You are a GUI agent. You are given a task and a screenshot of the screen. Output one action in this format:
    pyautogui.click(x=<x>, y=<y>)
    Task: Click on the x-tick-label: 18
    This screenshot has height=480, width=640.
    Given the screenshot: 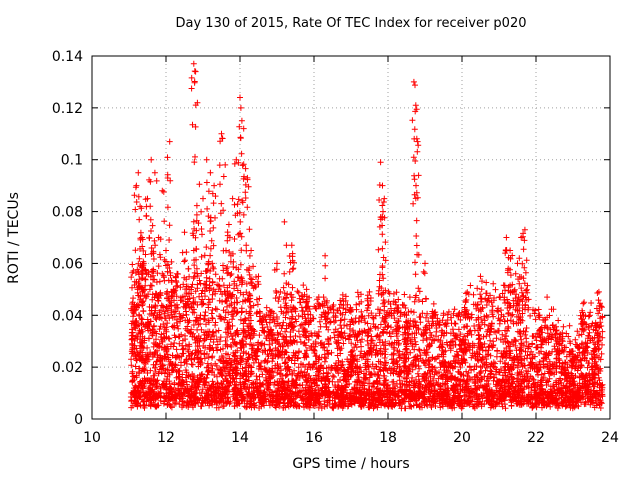 What is the action you would take?
    pyautogui.click(x=388, y=438)
    